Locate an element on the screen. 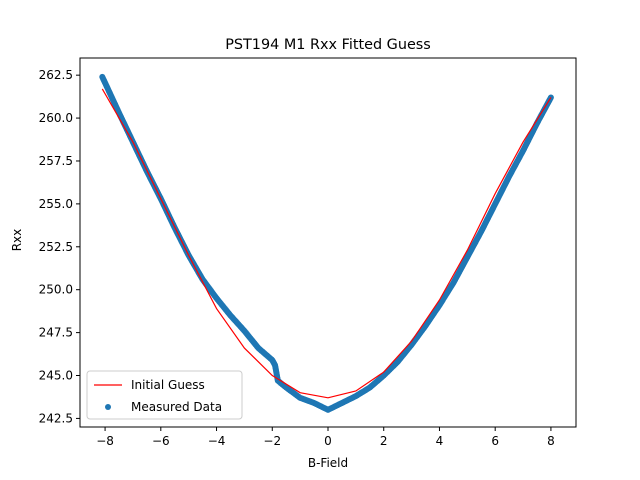 The height and width of the screenshot is (480, 640). y-tick-label: 245.0 is located at coordinates (56, 376).